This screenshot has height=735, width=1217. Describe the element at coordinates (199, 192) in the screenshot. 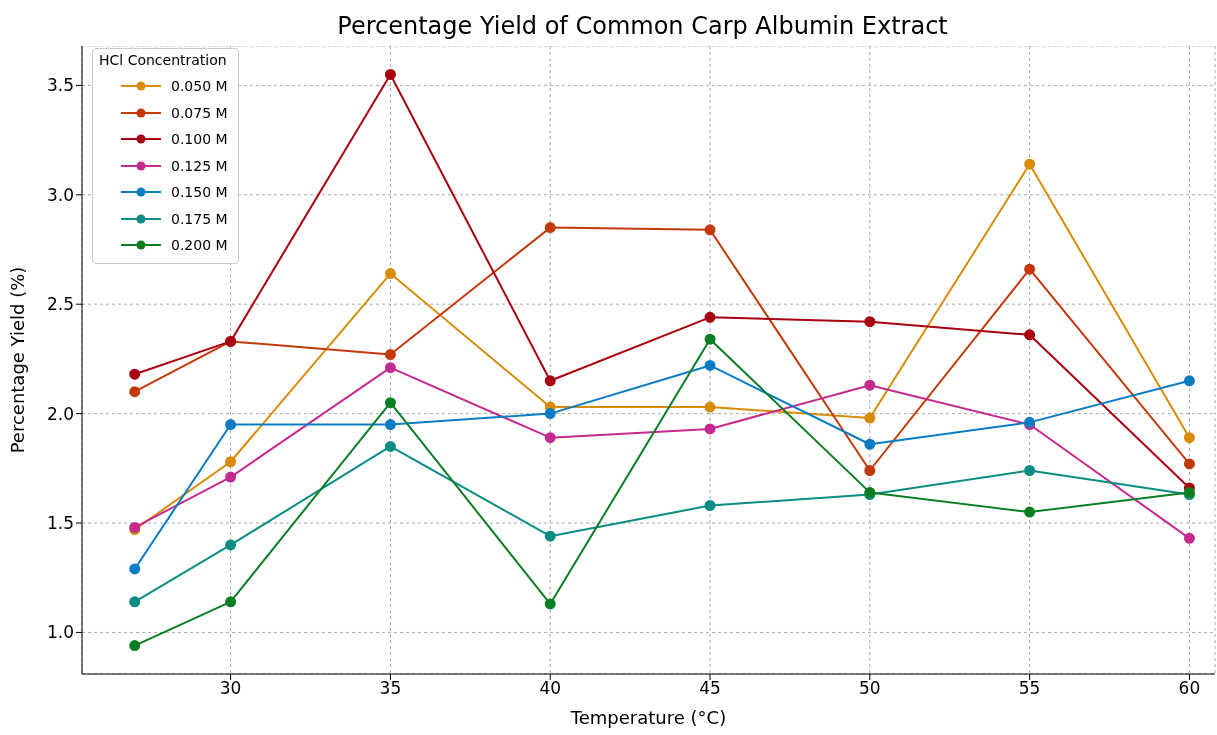

I see `legend-label: 0.150 M` at that location.